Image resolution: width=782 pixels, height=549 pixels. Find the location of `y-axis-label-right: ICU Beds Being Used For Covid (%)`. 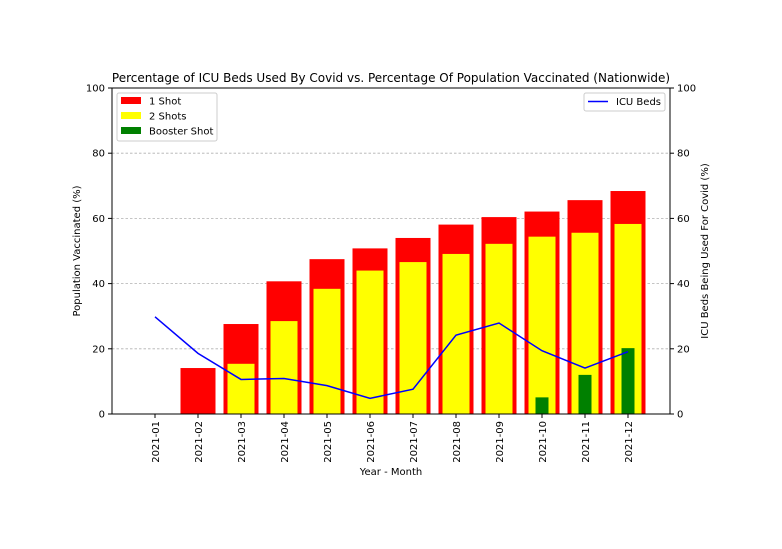

y-axis-label-right: ICU Beds Being Used For Covid (%) is located at coordinates (705, 251).